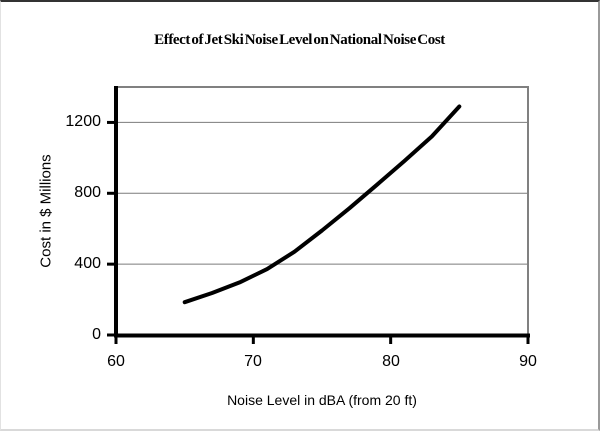  Describe the element at coordinates (253, 361) in the screenshot. I see `x-tick-label-70: 70` at that location.